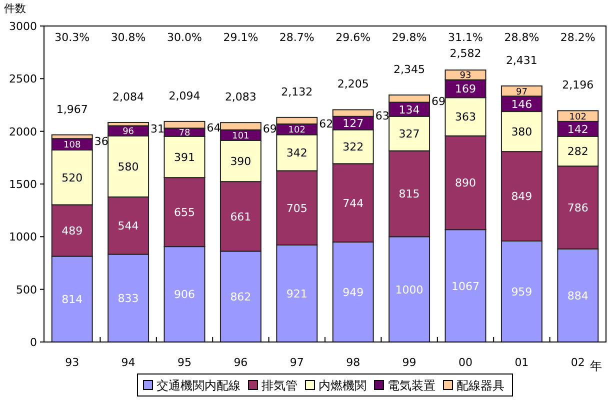 The height and width of the screenshot is (402, 612). Describe the element at coordinates (410, 69) in the screenshot. I see `total-label: 2,345` at that location.